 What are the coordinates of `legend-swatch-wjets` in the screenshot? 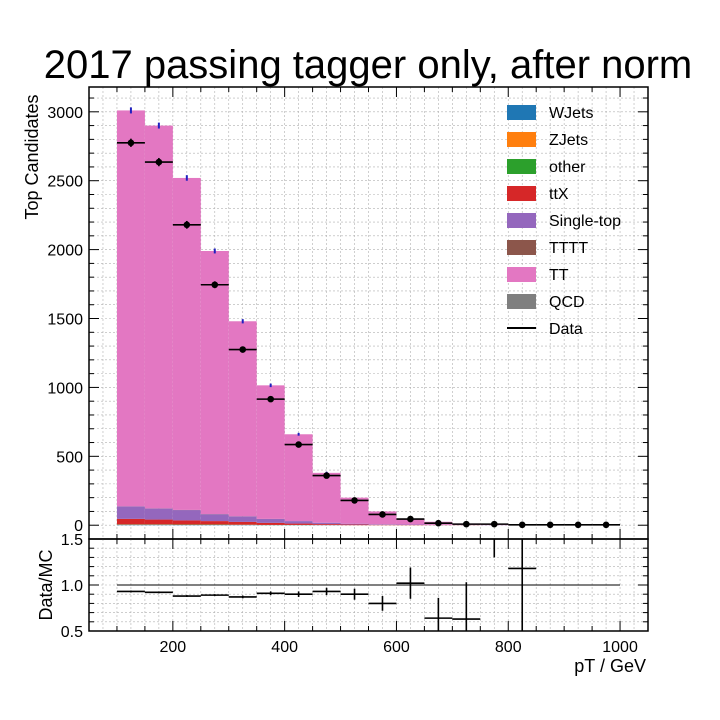 It's located at (521, 112).